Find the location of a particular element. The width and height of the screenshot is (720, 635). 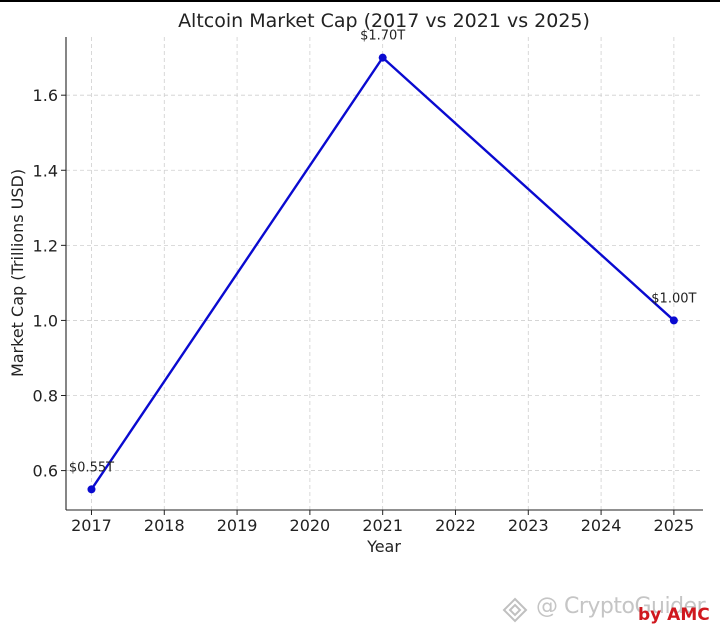

top-border-rule is located at coordinates (360, 1).